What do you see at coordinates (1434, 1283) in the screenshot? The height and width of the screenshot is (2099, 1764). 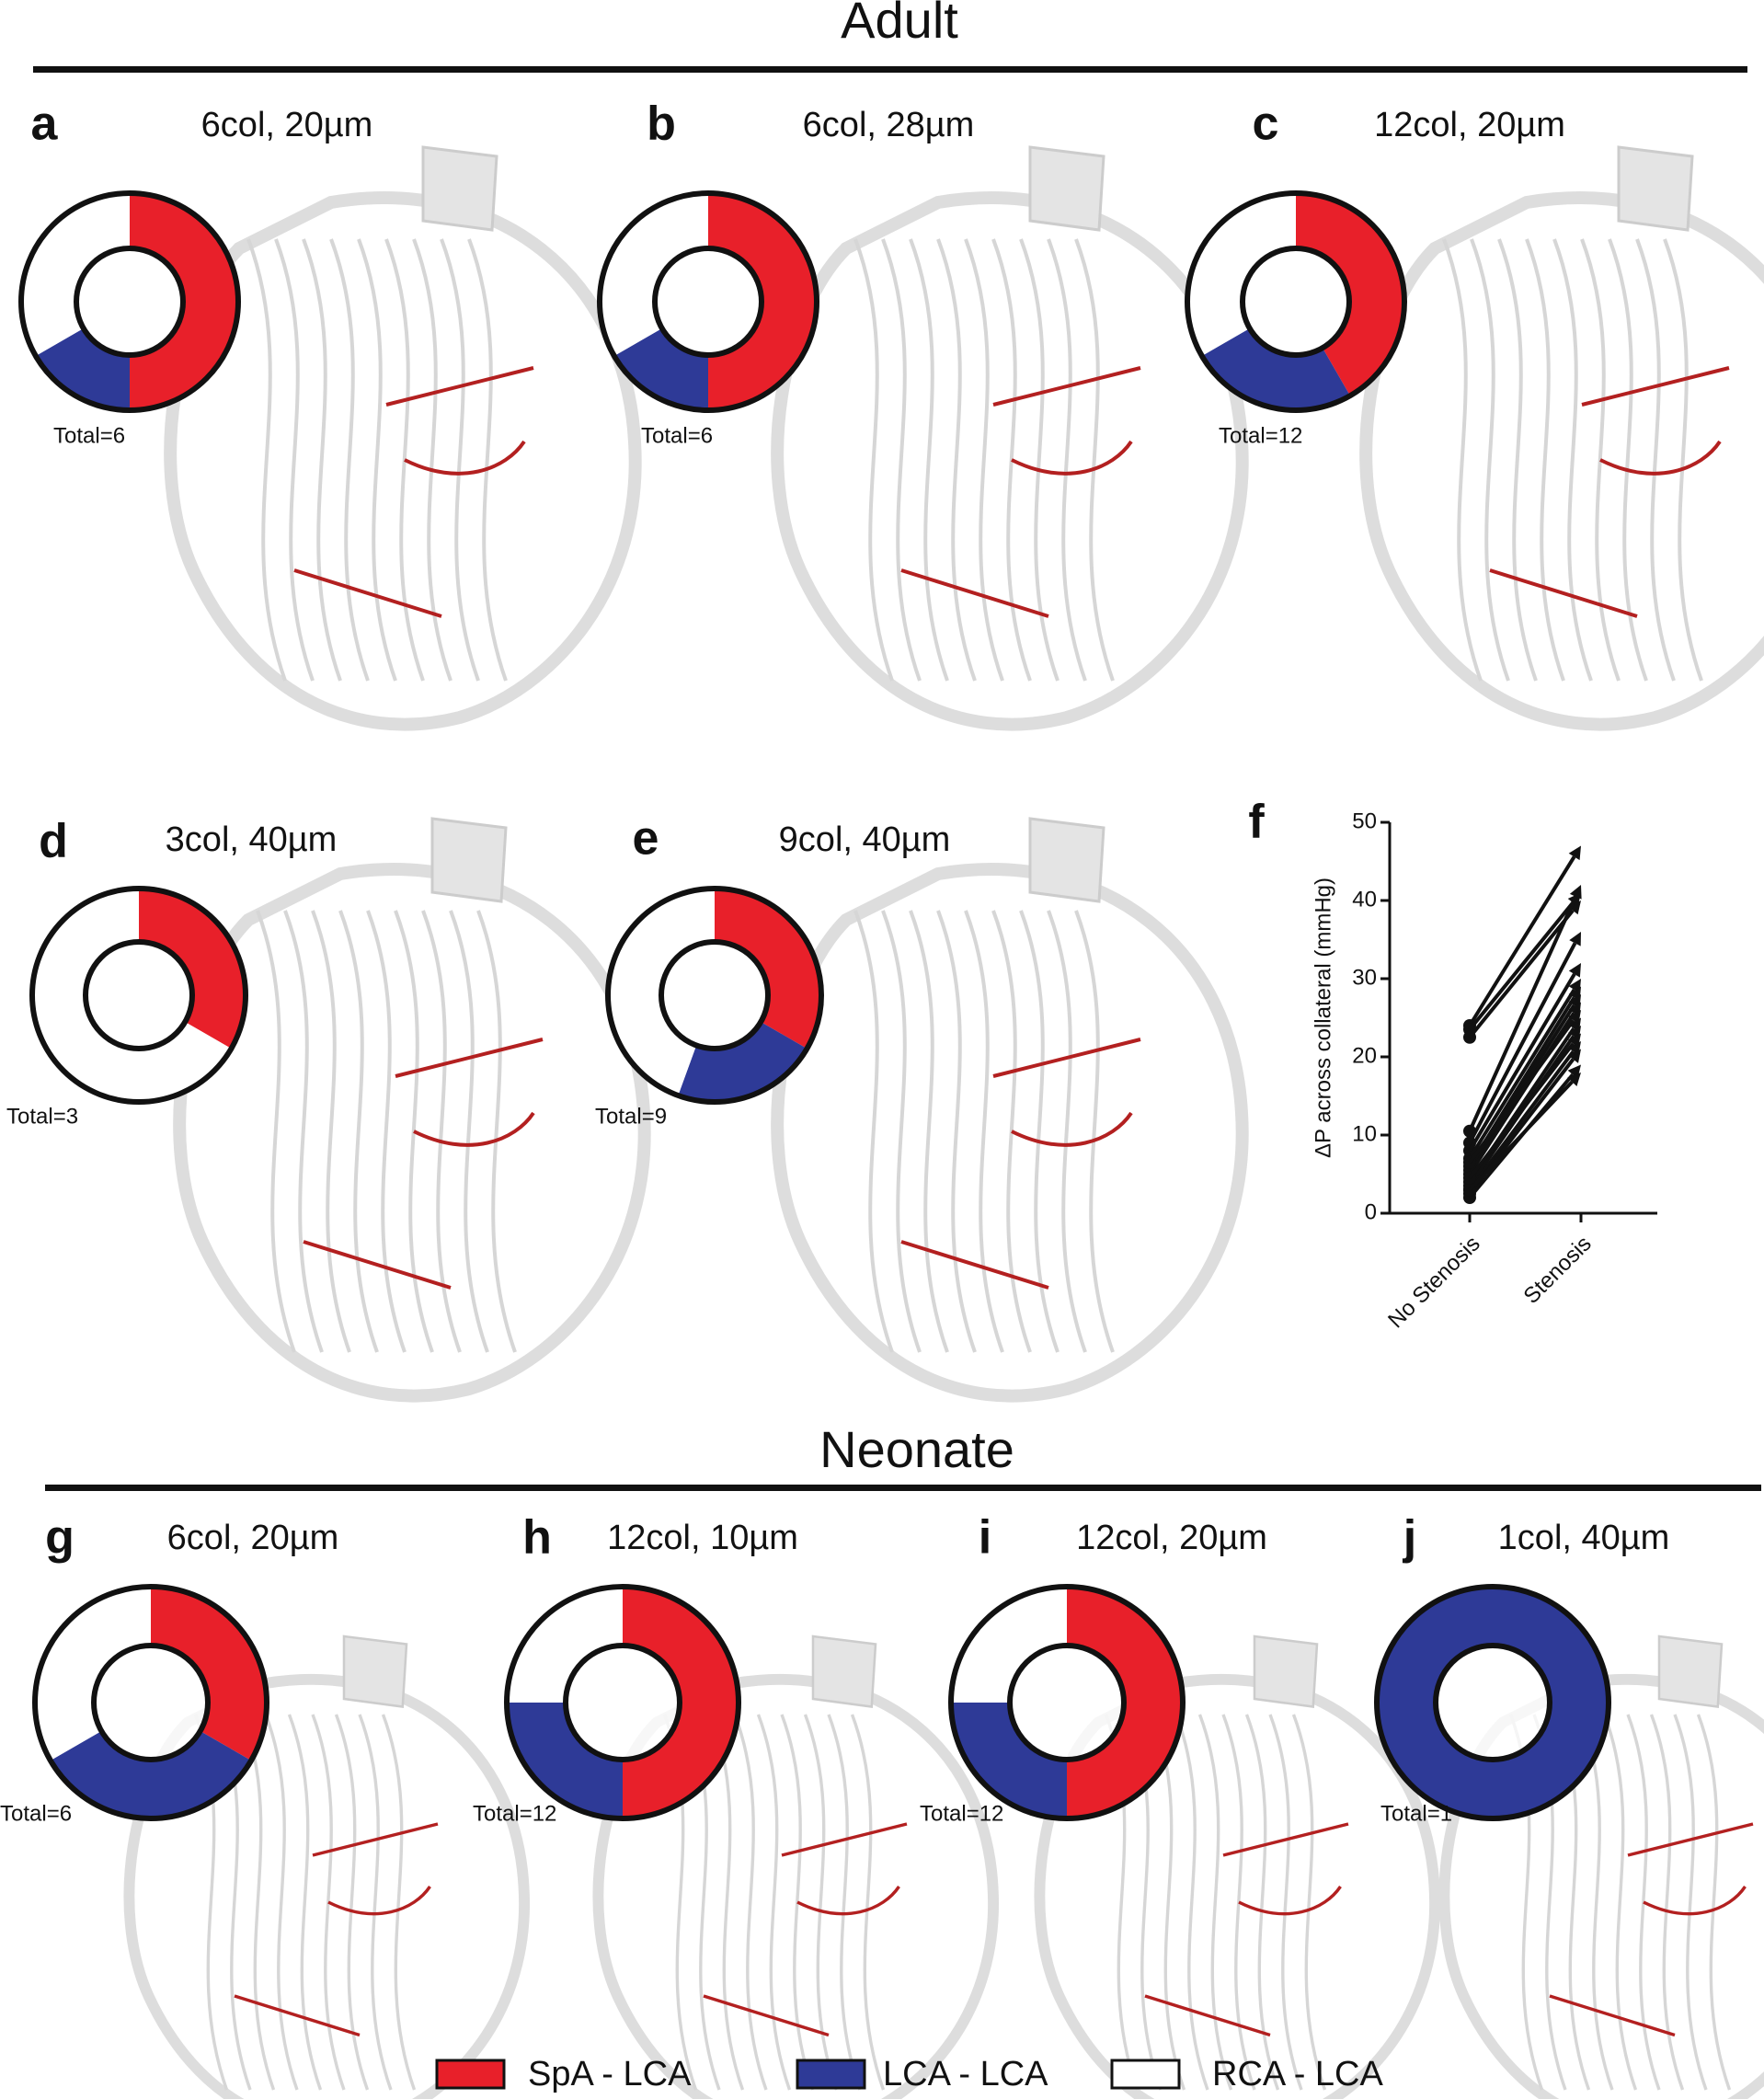 I see `x-tick-label: No Stenosis` at bounding box center [1434, 1283].